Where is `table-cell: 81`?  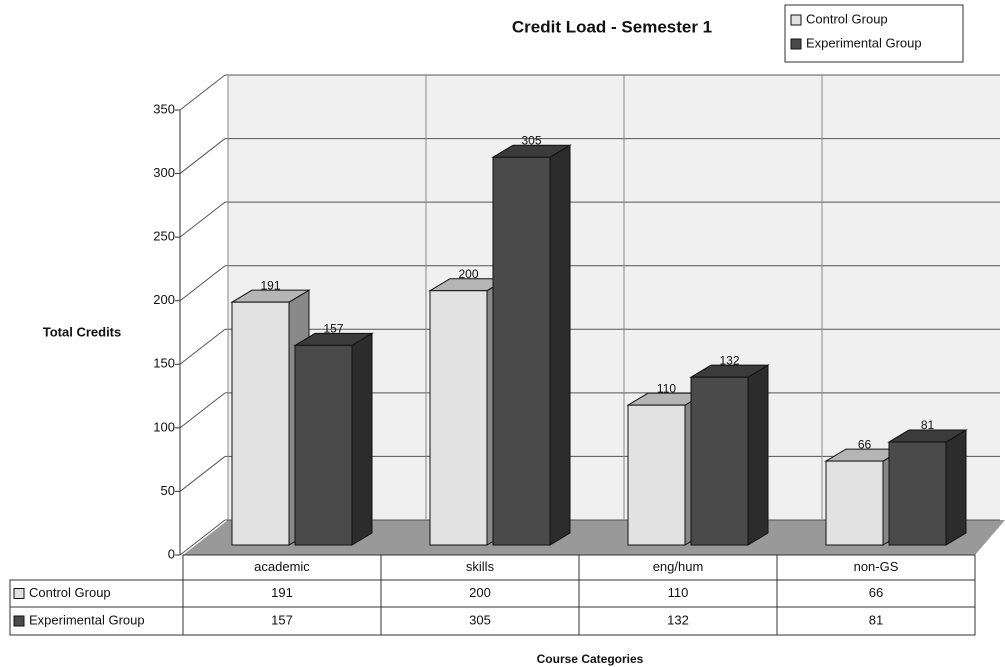 table-cell: 81 is located at coordinates (876, 619).